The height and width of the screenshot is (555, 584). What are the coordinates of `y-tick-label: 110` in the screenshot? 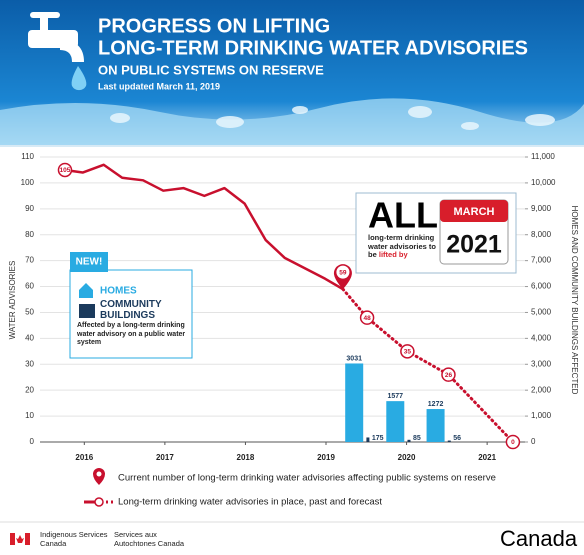 It's located at (27, 156).